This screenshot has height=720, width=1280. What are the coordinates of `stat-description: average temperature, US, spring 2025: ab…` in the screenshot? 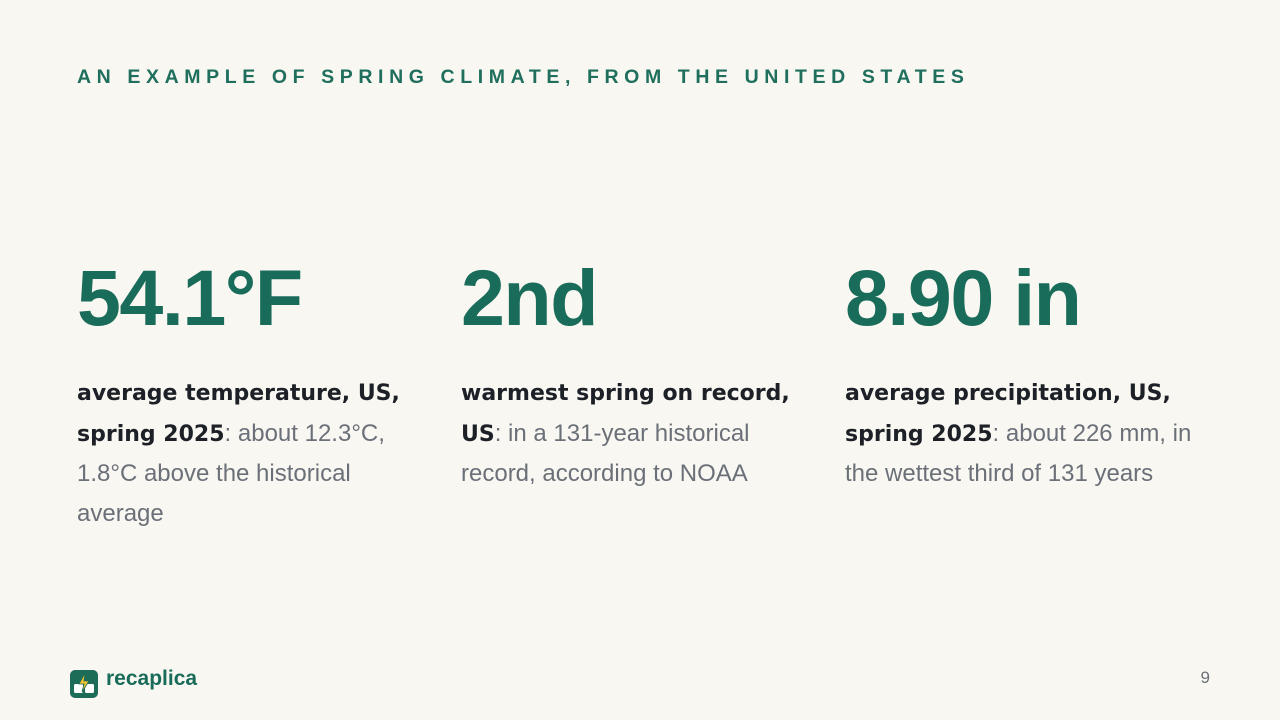 It's located at (252, 453).